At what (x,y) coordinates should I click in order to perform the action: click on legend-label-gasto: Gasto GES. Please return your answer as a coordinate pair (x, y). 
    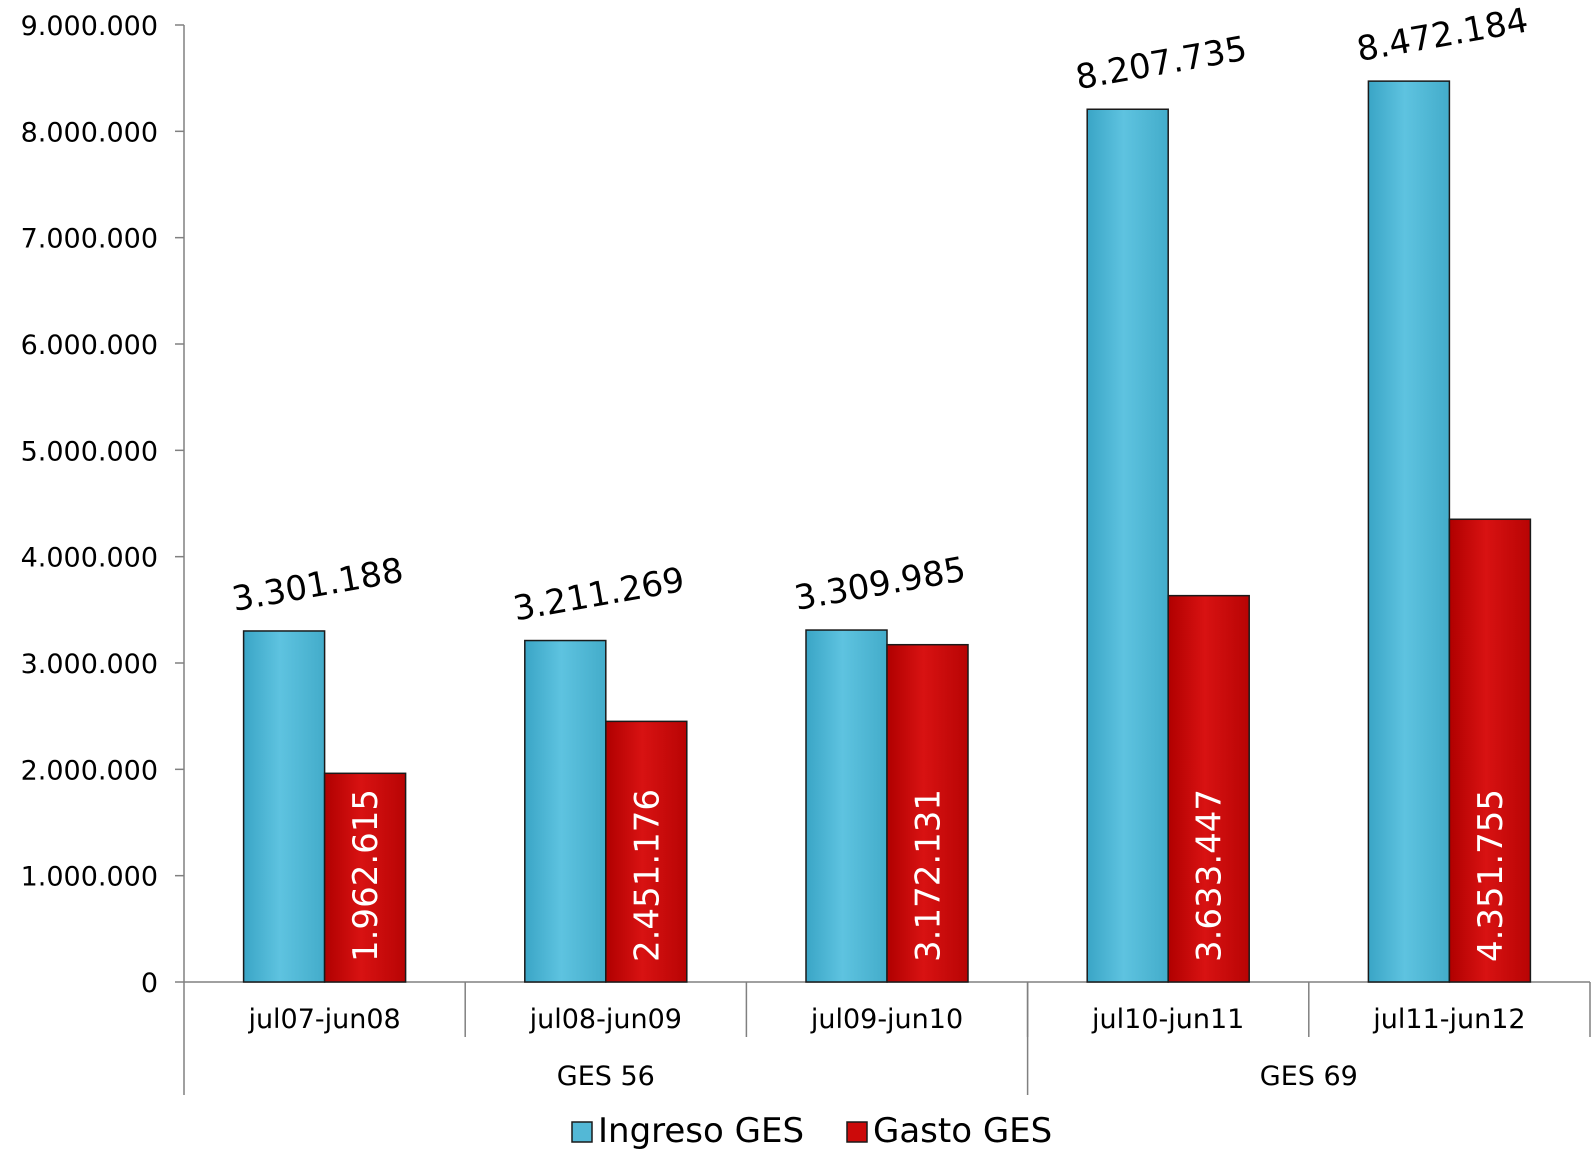
    Looking at the image, I should click on (962, 1131).